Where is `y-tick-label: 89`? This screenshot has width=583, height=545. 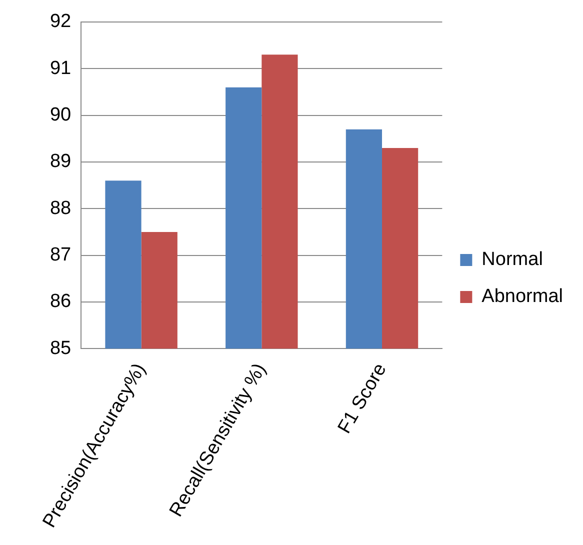 y-tick-label: 89 is located at coordinates (61, 161).